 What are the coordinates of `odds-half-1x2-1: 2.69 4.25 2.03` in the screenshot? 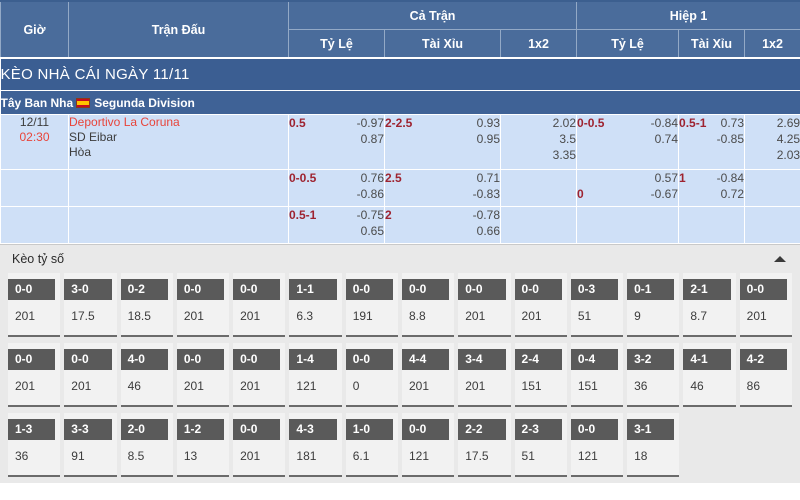 It's located at (772, 142).